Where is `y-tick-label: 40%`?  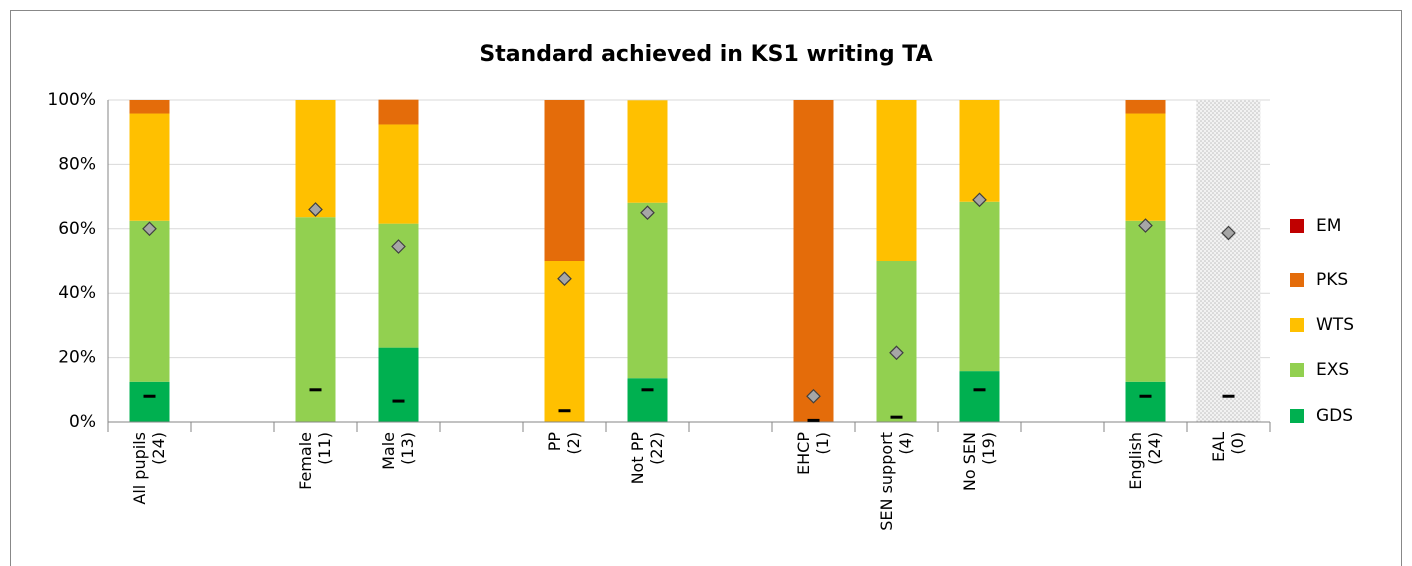 y-tick-label: 40% is located at coordinates (77, 293).